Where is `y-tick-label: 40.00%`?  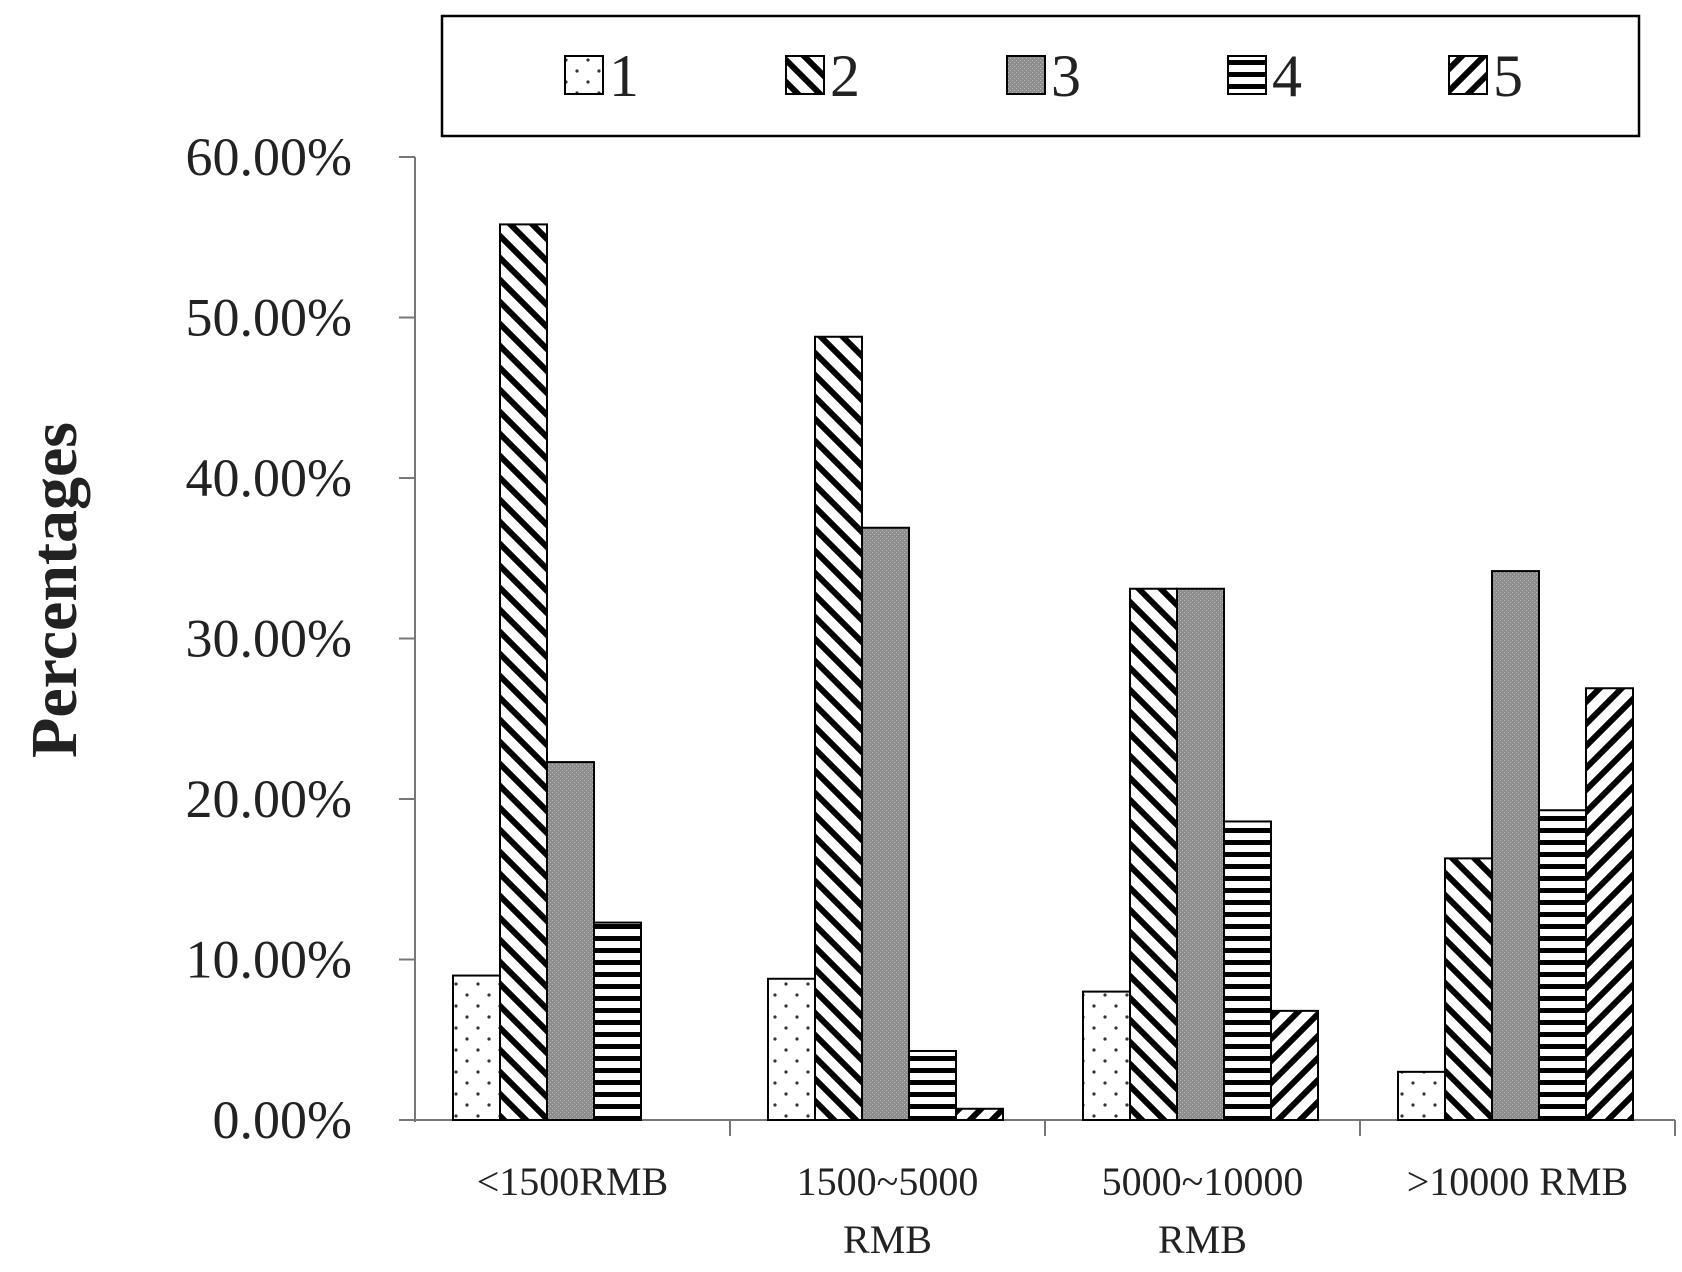 y-tick-label: 40.00% is located at coordinates (269, 478).